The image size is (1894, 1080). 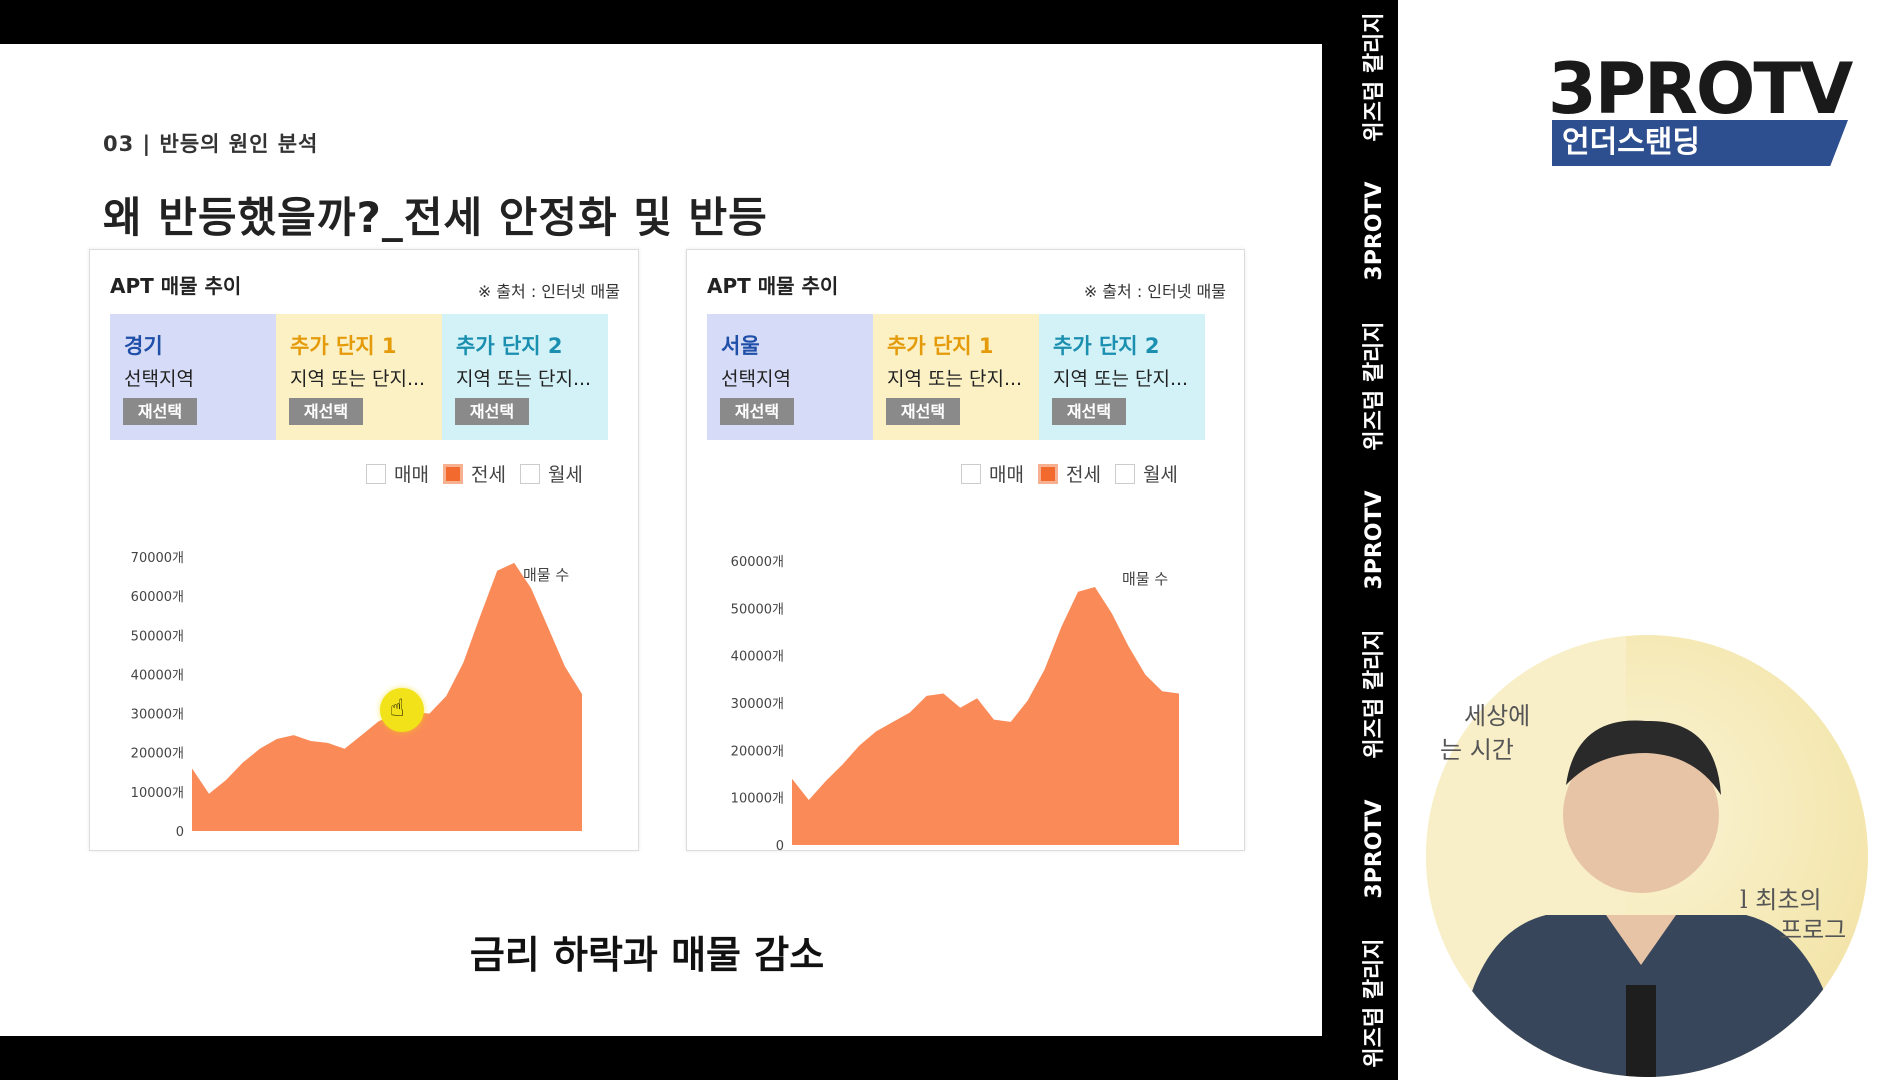 I want to click on x-tick-label: 22/1/14, so click(x=376, y=849).